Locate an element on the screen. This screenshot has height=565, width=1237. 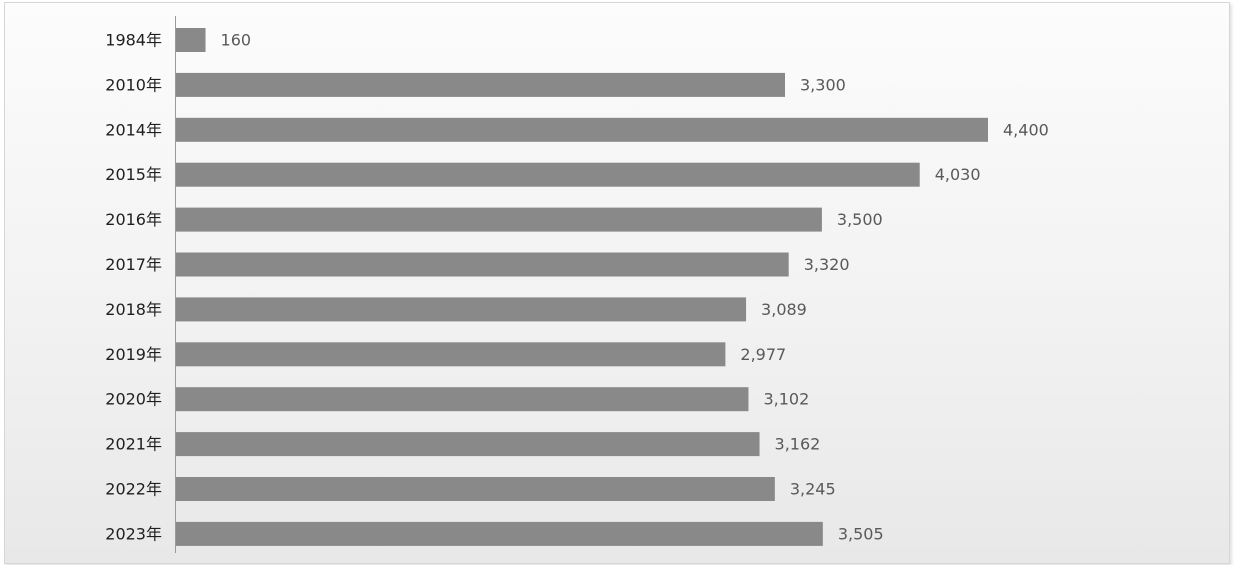
bar-2010年 is located at coordinates (480, 84).